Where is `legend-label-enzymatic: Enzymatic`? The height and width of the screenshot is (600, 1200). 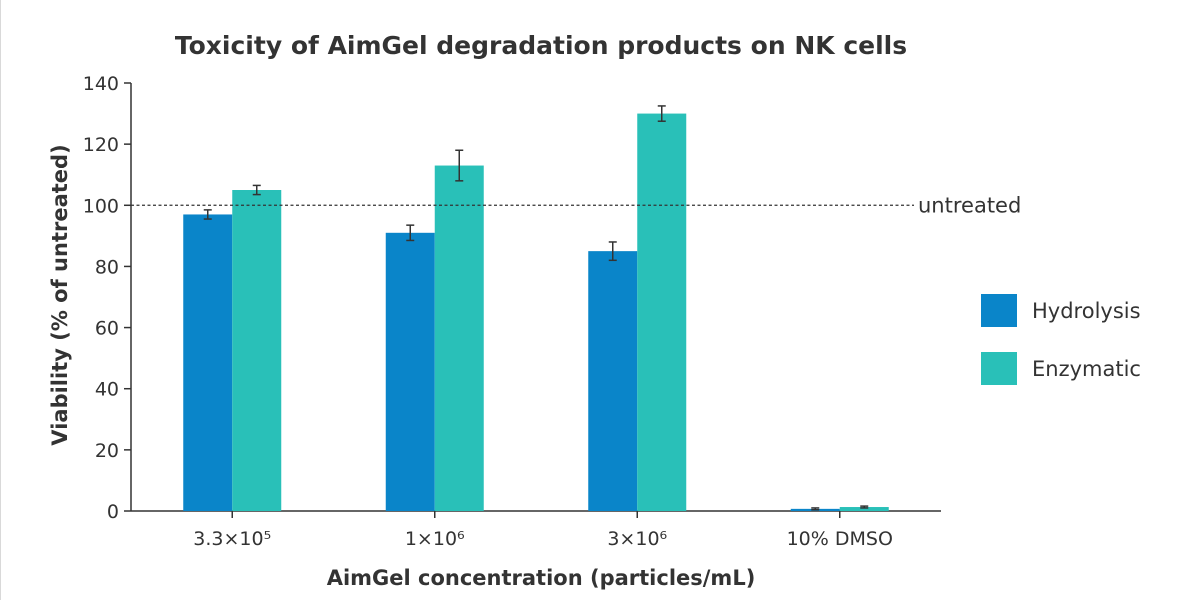
legend-label-enzymatic: Enzymatic is located at coordinates (1086, 369).